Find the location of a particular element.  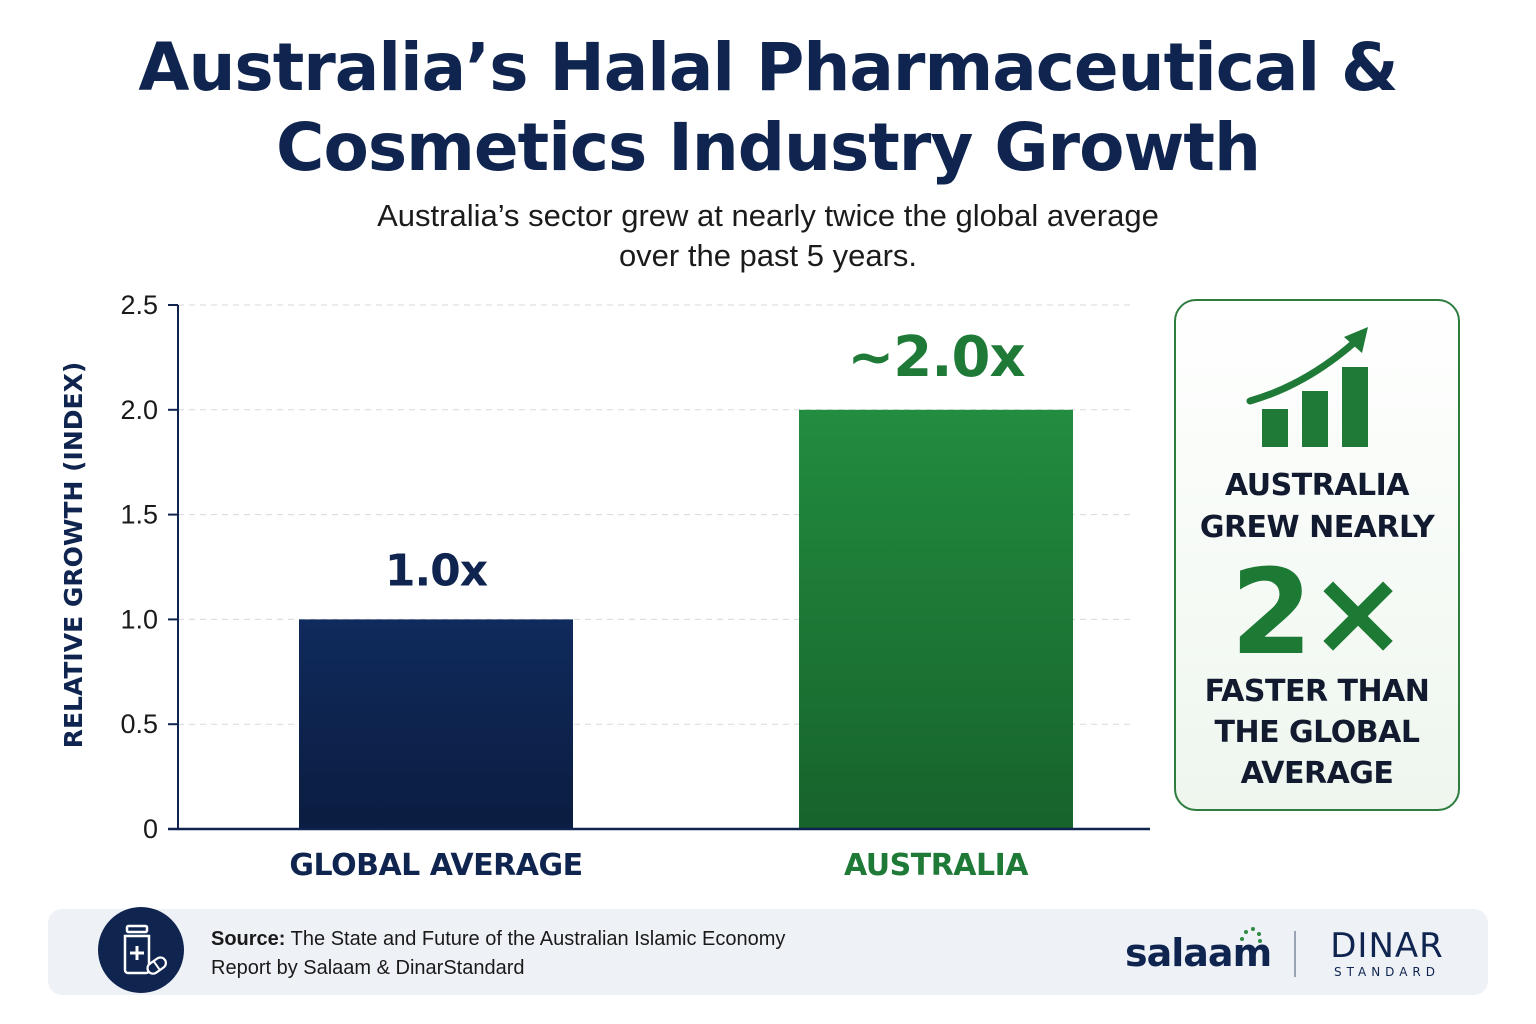

y-tick-label: 1.5 is located at coordinates (139, 515).